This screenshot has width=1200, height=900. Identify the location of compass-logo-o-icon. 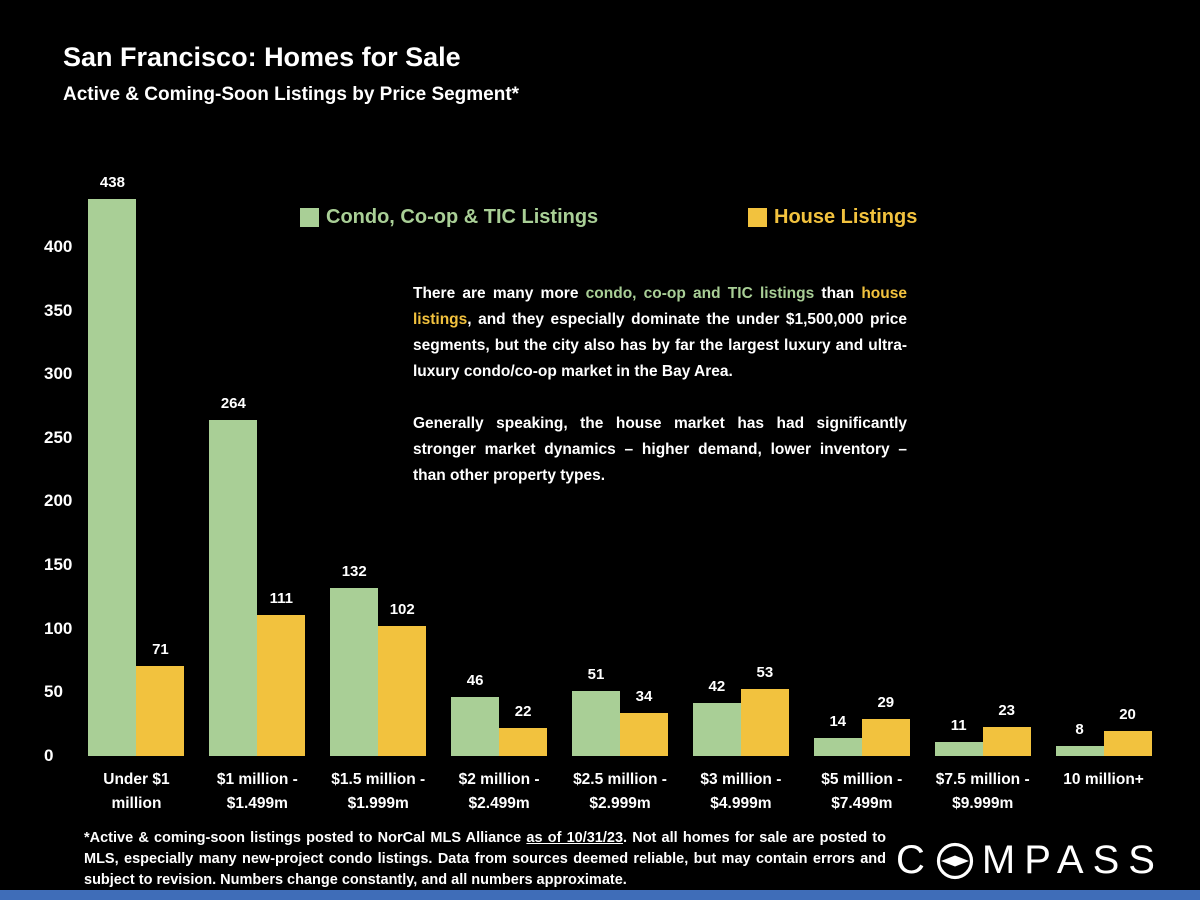
(954, 860).